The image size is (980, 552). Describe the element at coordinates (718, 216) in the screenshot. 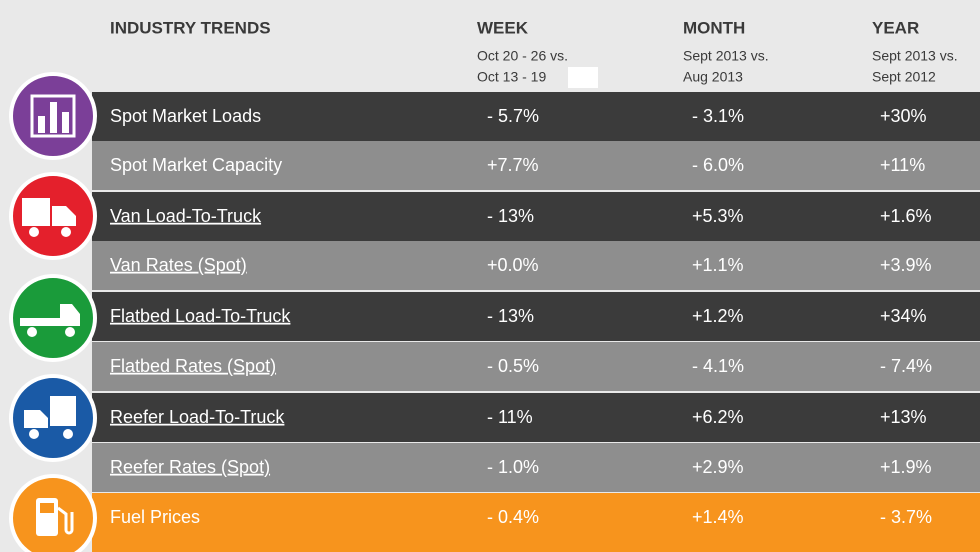

I see `row-value: +5.3%` at that location.